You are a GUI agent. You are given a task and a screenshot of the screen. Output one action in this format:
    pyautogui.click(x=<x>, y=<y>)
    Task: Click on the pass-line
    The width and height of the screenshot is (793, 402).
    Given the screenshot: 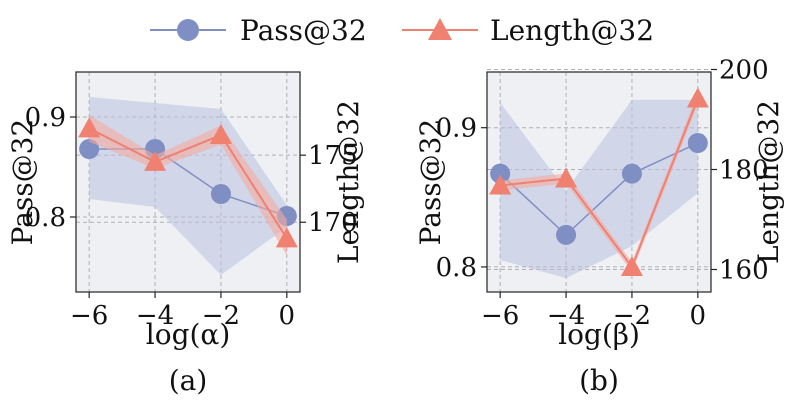 What is the action you would take?
    pyautogui.click(x=599, y=189)
    